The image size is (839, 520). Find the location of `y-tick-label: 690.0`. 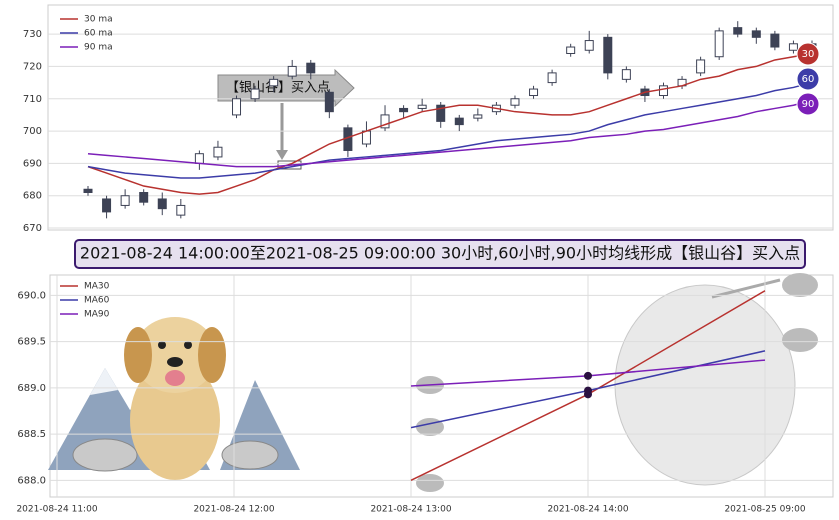

y-tick-label: 690.0 is located at coordinates (31, 295).